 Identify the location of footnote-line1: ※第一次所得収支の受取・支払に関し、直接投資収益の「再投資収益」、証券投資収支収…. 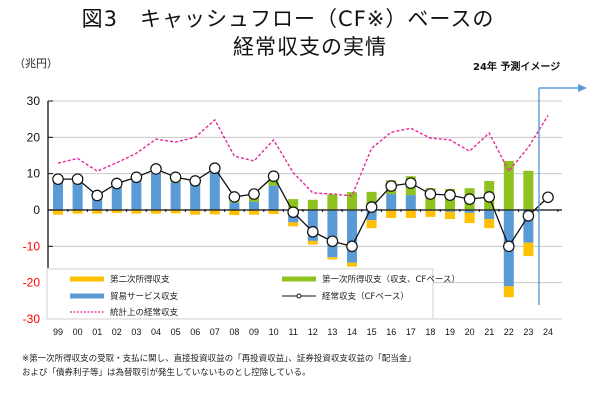
(219, 359).